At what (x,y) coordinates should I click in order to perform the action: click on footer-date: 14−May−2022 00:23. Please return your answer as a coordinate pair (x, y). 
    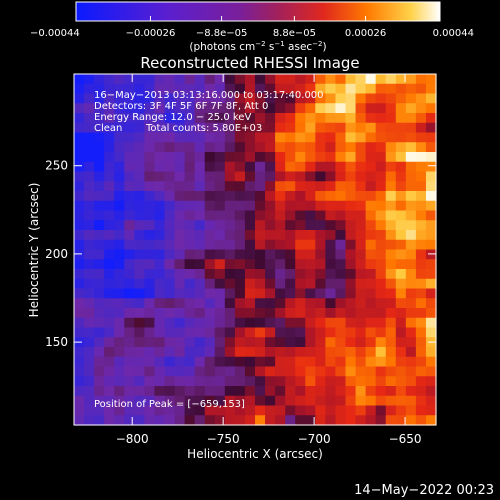
    Looking at the image, I should click on (424, 490).